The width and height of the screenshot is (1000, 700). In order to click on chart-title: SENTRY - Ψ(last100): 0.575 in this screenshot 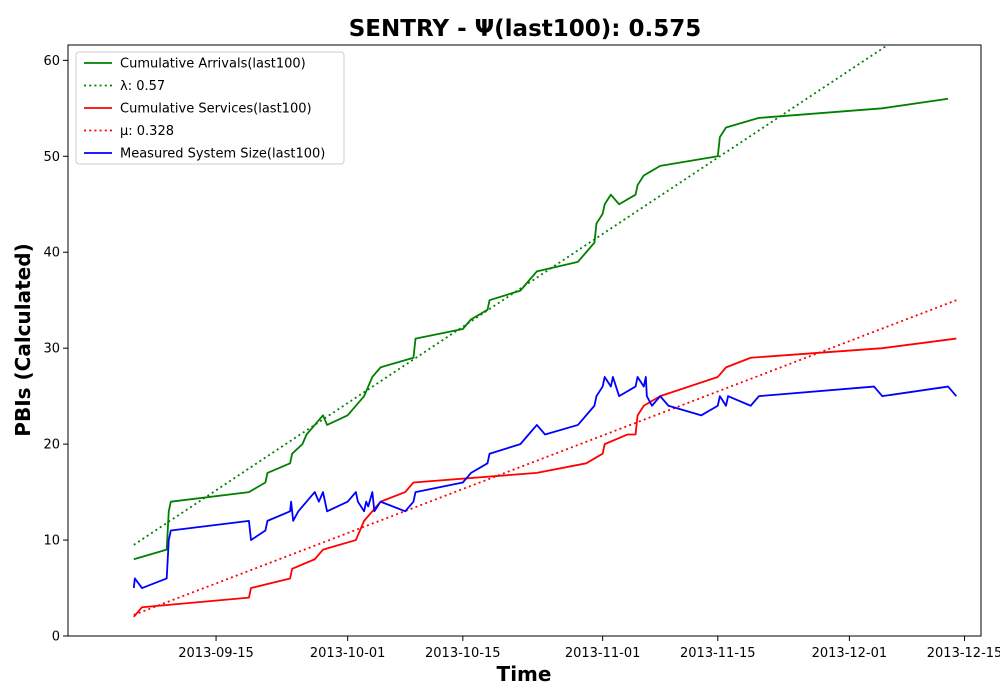, I will do `click(525, 29)`.